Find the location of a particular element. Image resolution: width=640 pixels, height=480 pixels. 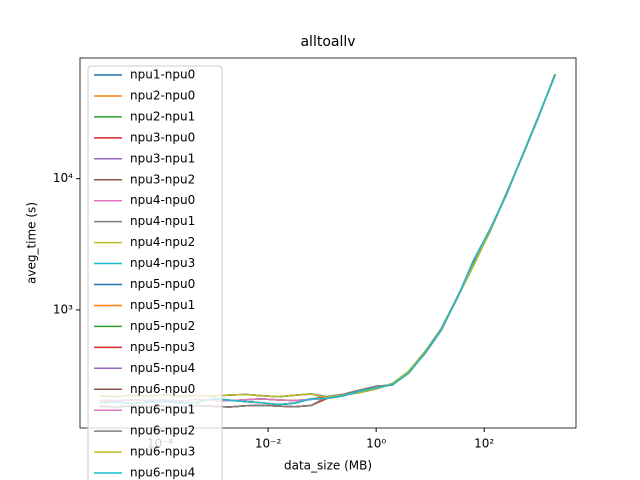

legend-label: npu2-npu0 is located at coordinates (162, 95).